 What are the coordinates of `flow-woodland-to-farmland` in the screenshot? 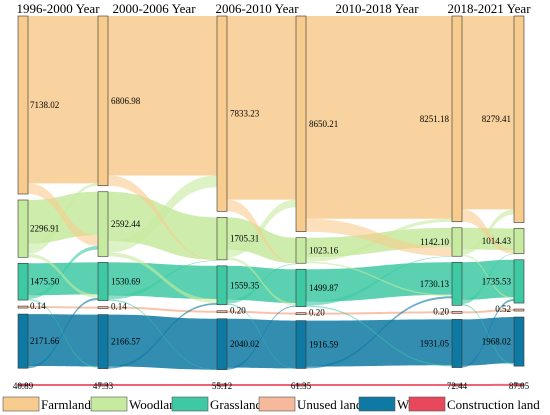 It's located at (162, 214).